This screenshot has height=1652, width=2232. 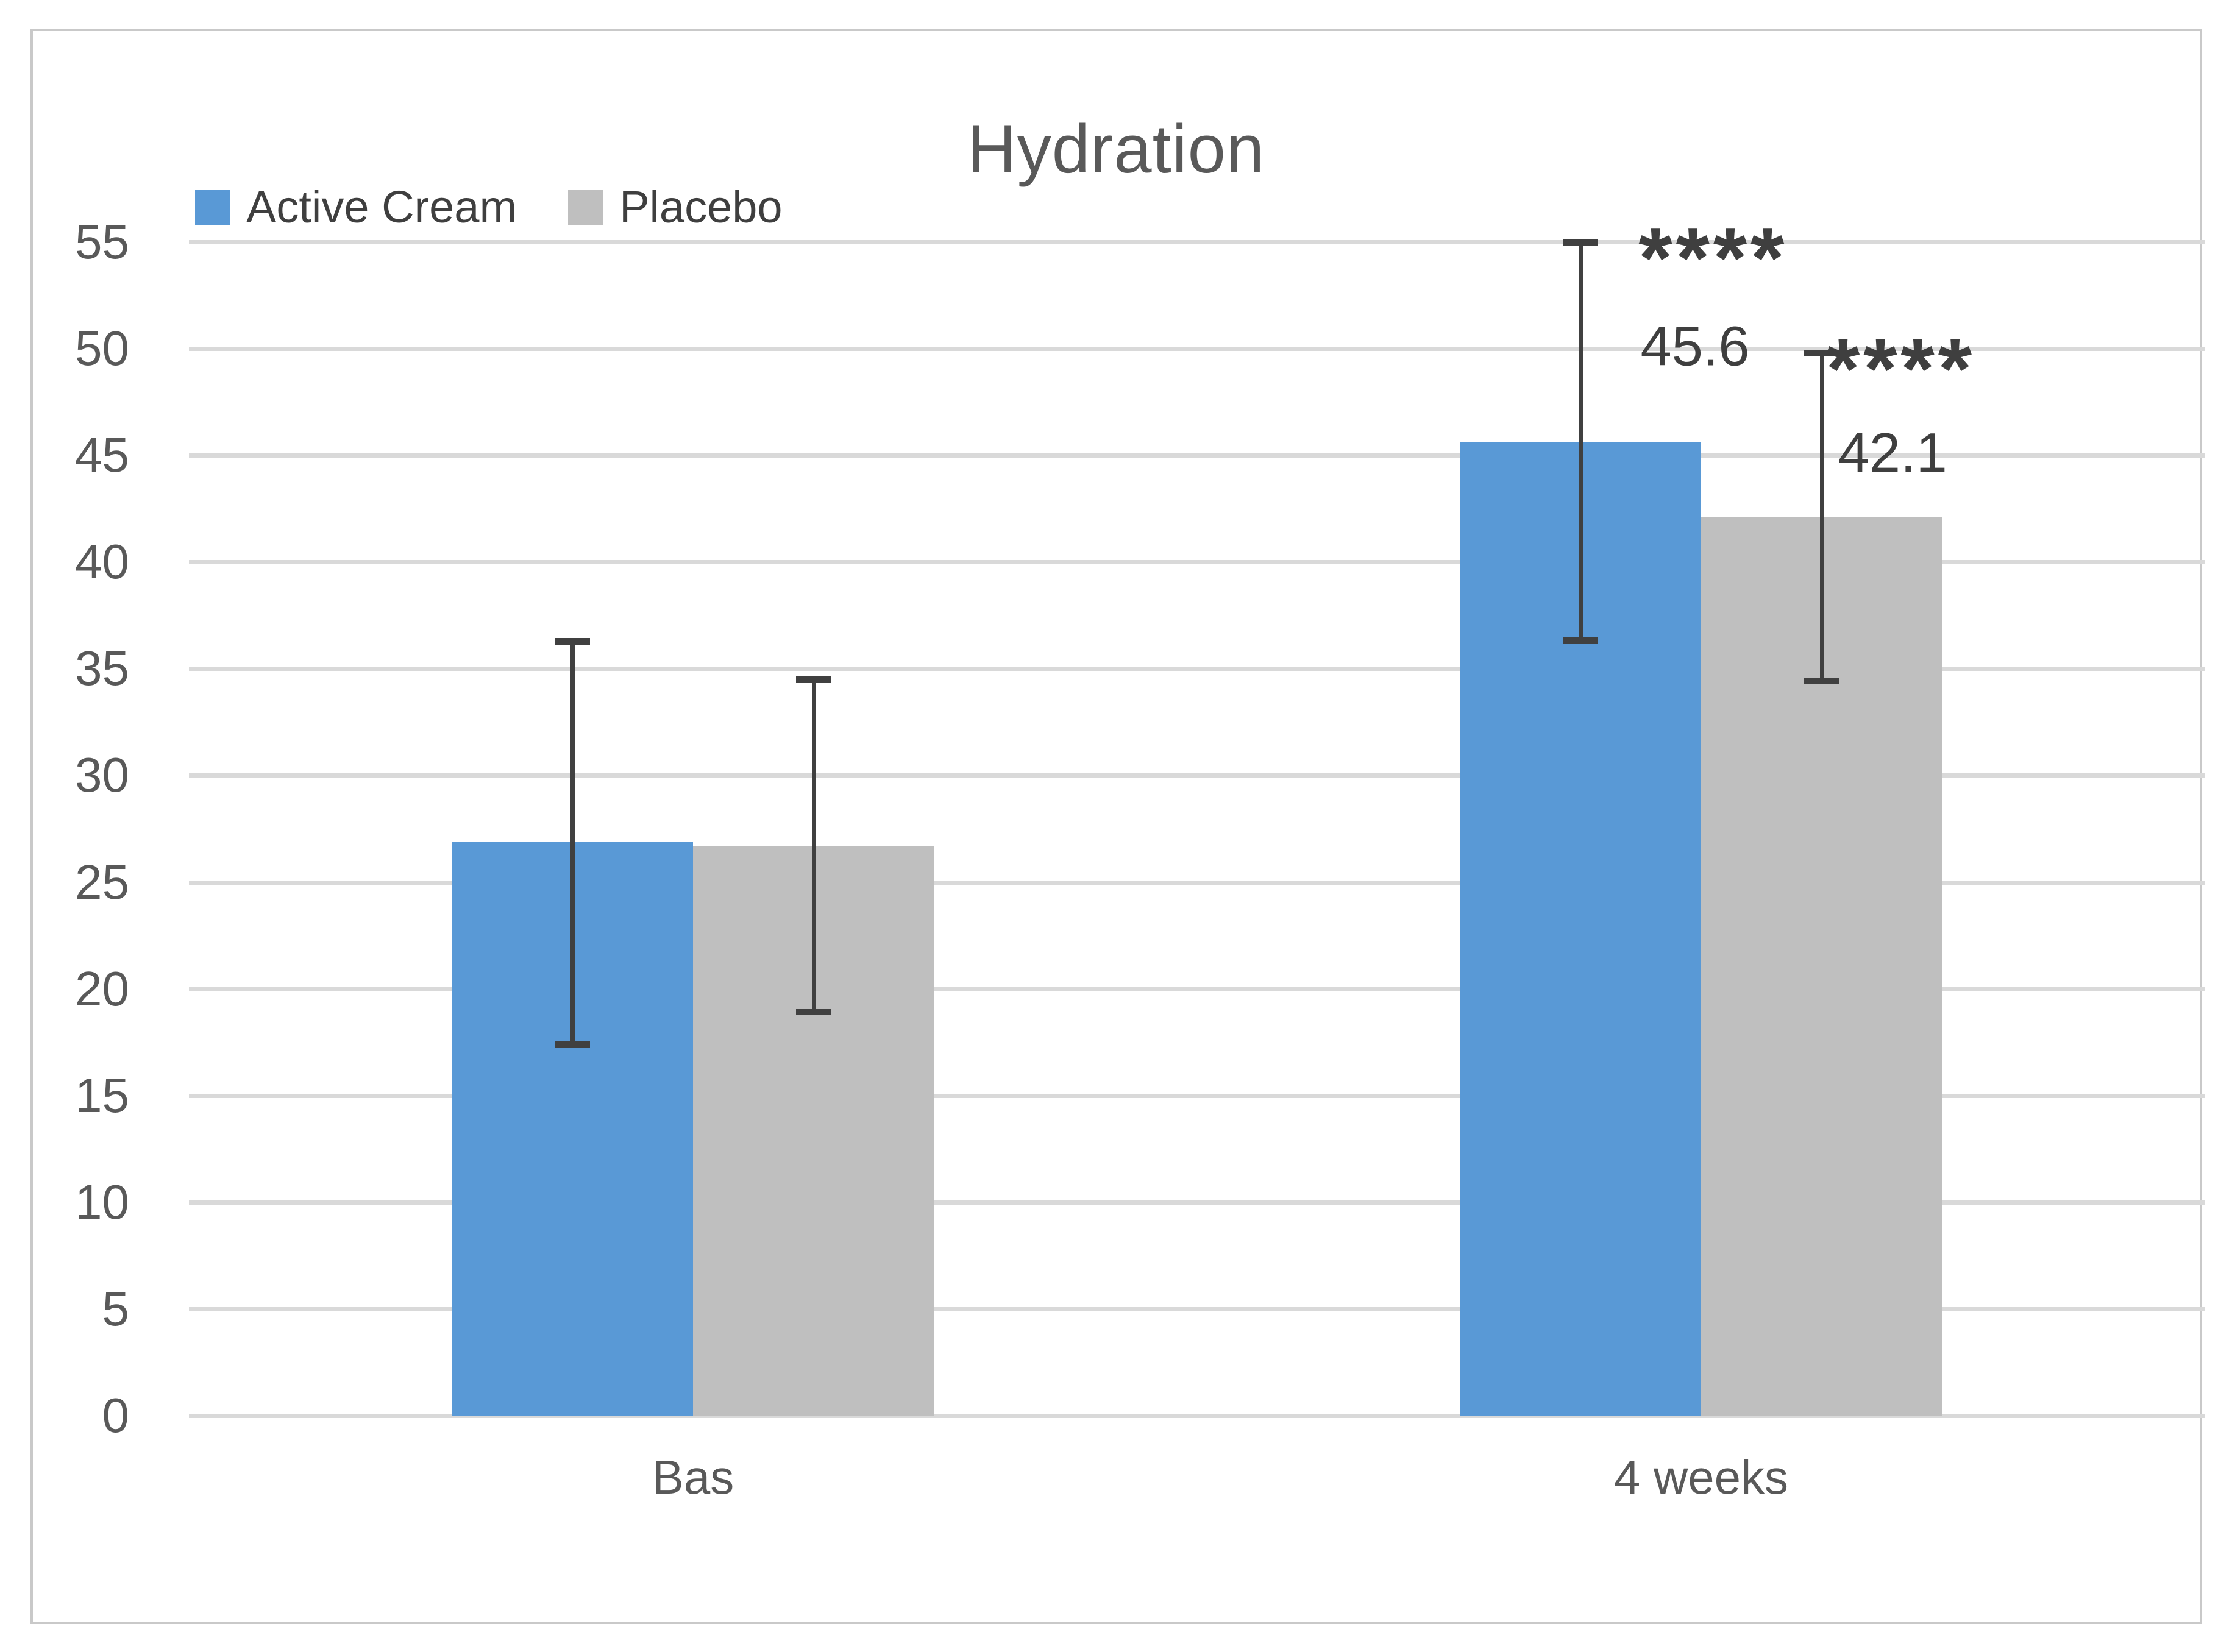 I want to click on y-tick-label-15: 15, so click(x=102, y=1095).